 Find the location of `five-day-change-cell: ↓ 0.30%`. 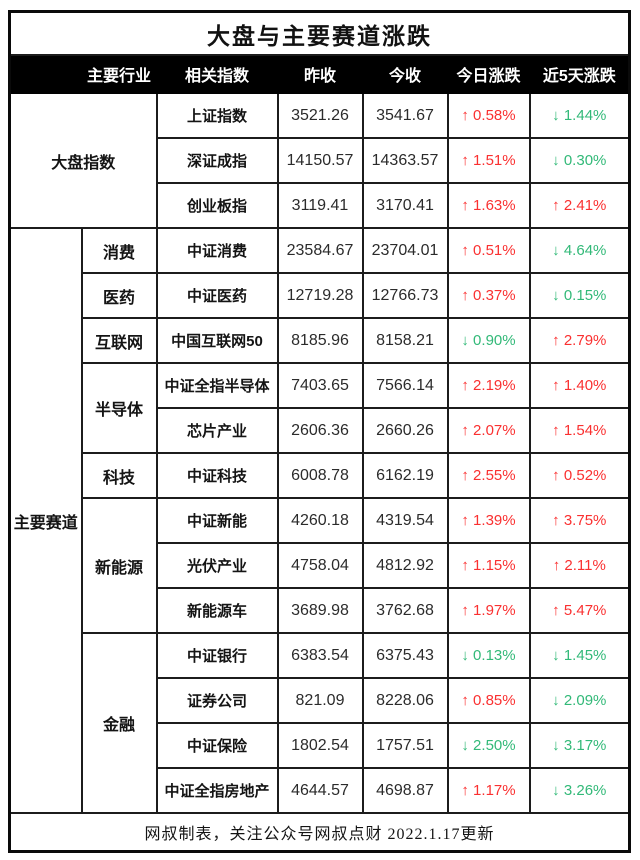

five-day-change-cell: ↓ 0.30% is located at coordinates (579, 160).